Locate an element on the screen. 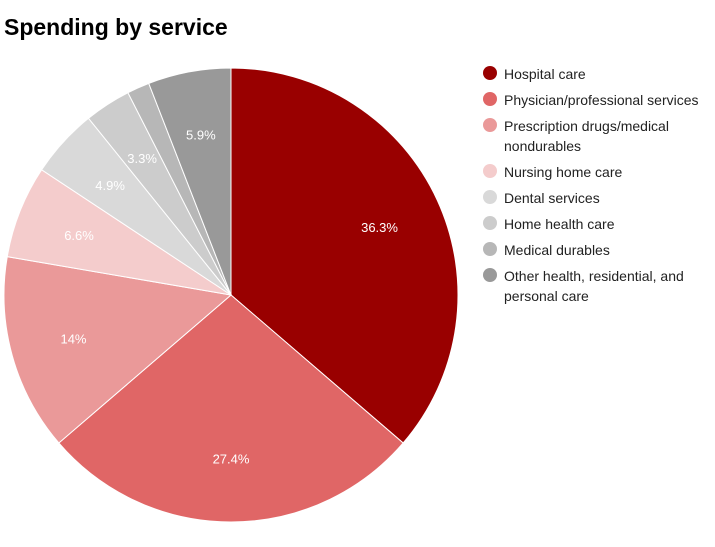  legend-item: Home health care is located at coordinates (597, 224).